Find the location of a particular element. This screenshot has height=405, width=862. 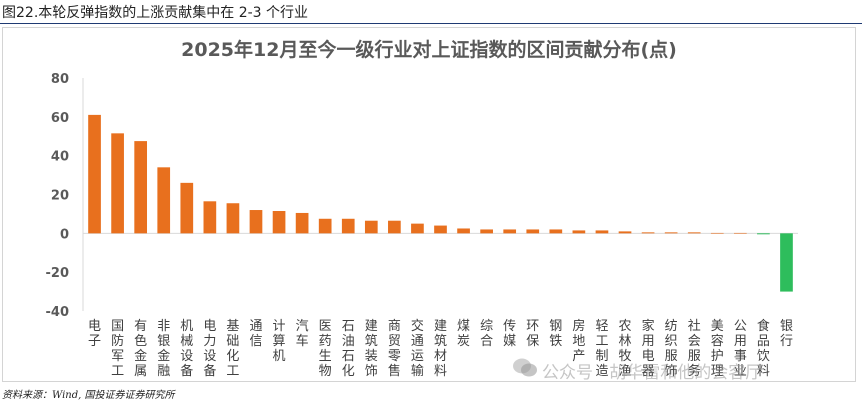

category-label: 公用事业 is located at coordinates (740, 349).